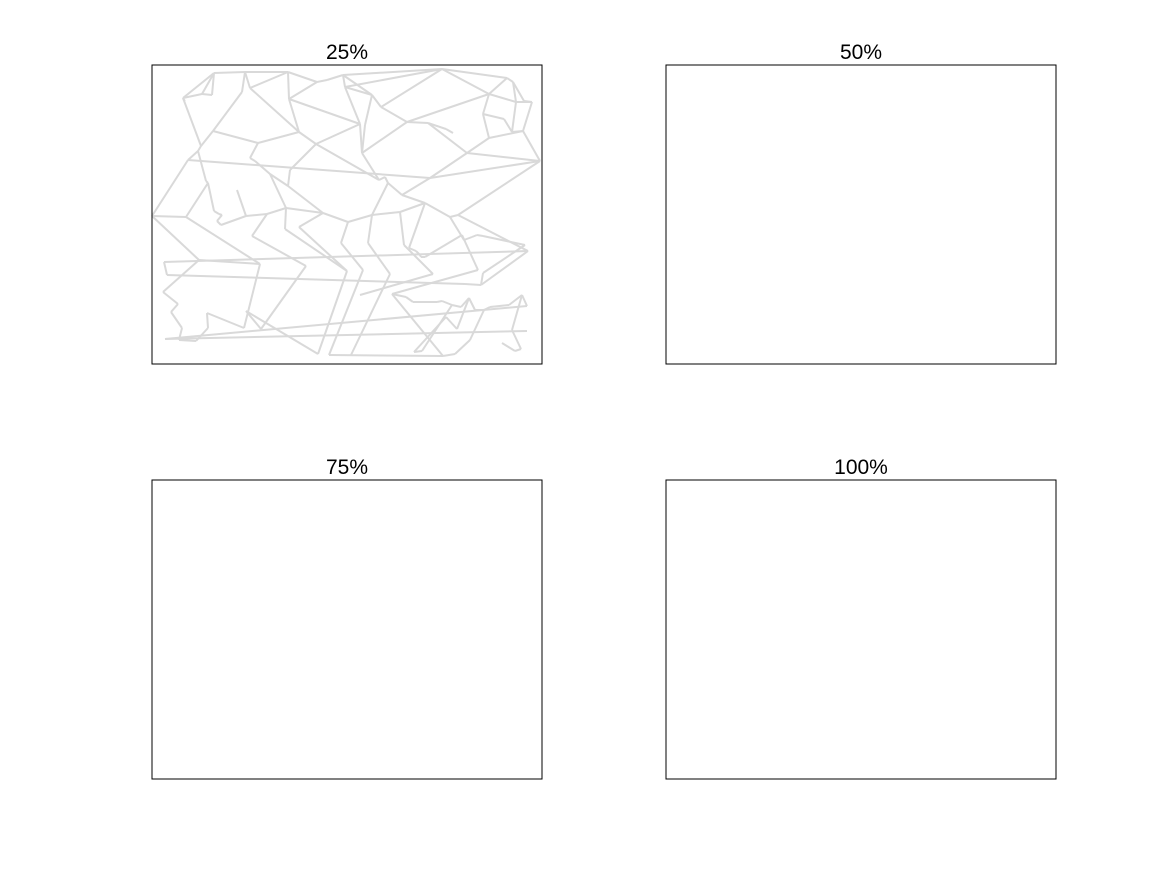  What do you see at coordinates (861, 618) in the screenshot?
I see `panel-100-percent: 100%` at bounding box center [861, 618].